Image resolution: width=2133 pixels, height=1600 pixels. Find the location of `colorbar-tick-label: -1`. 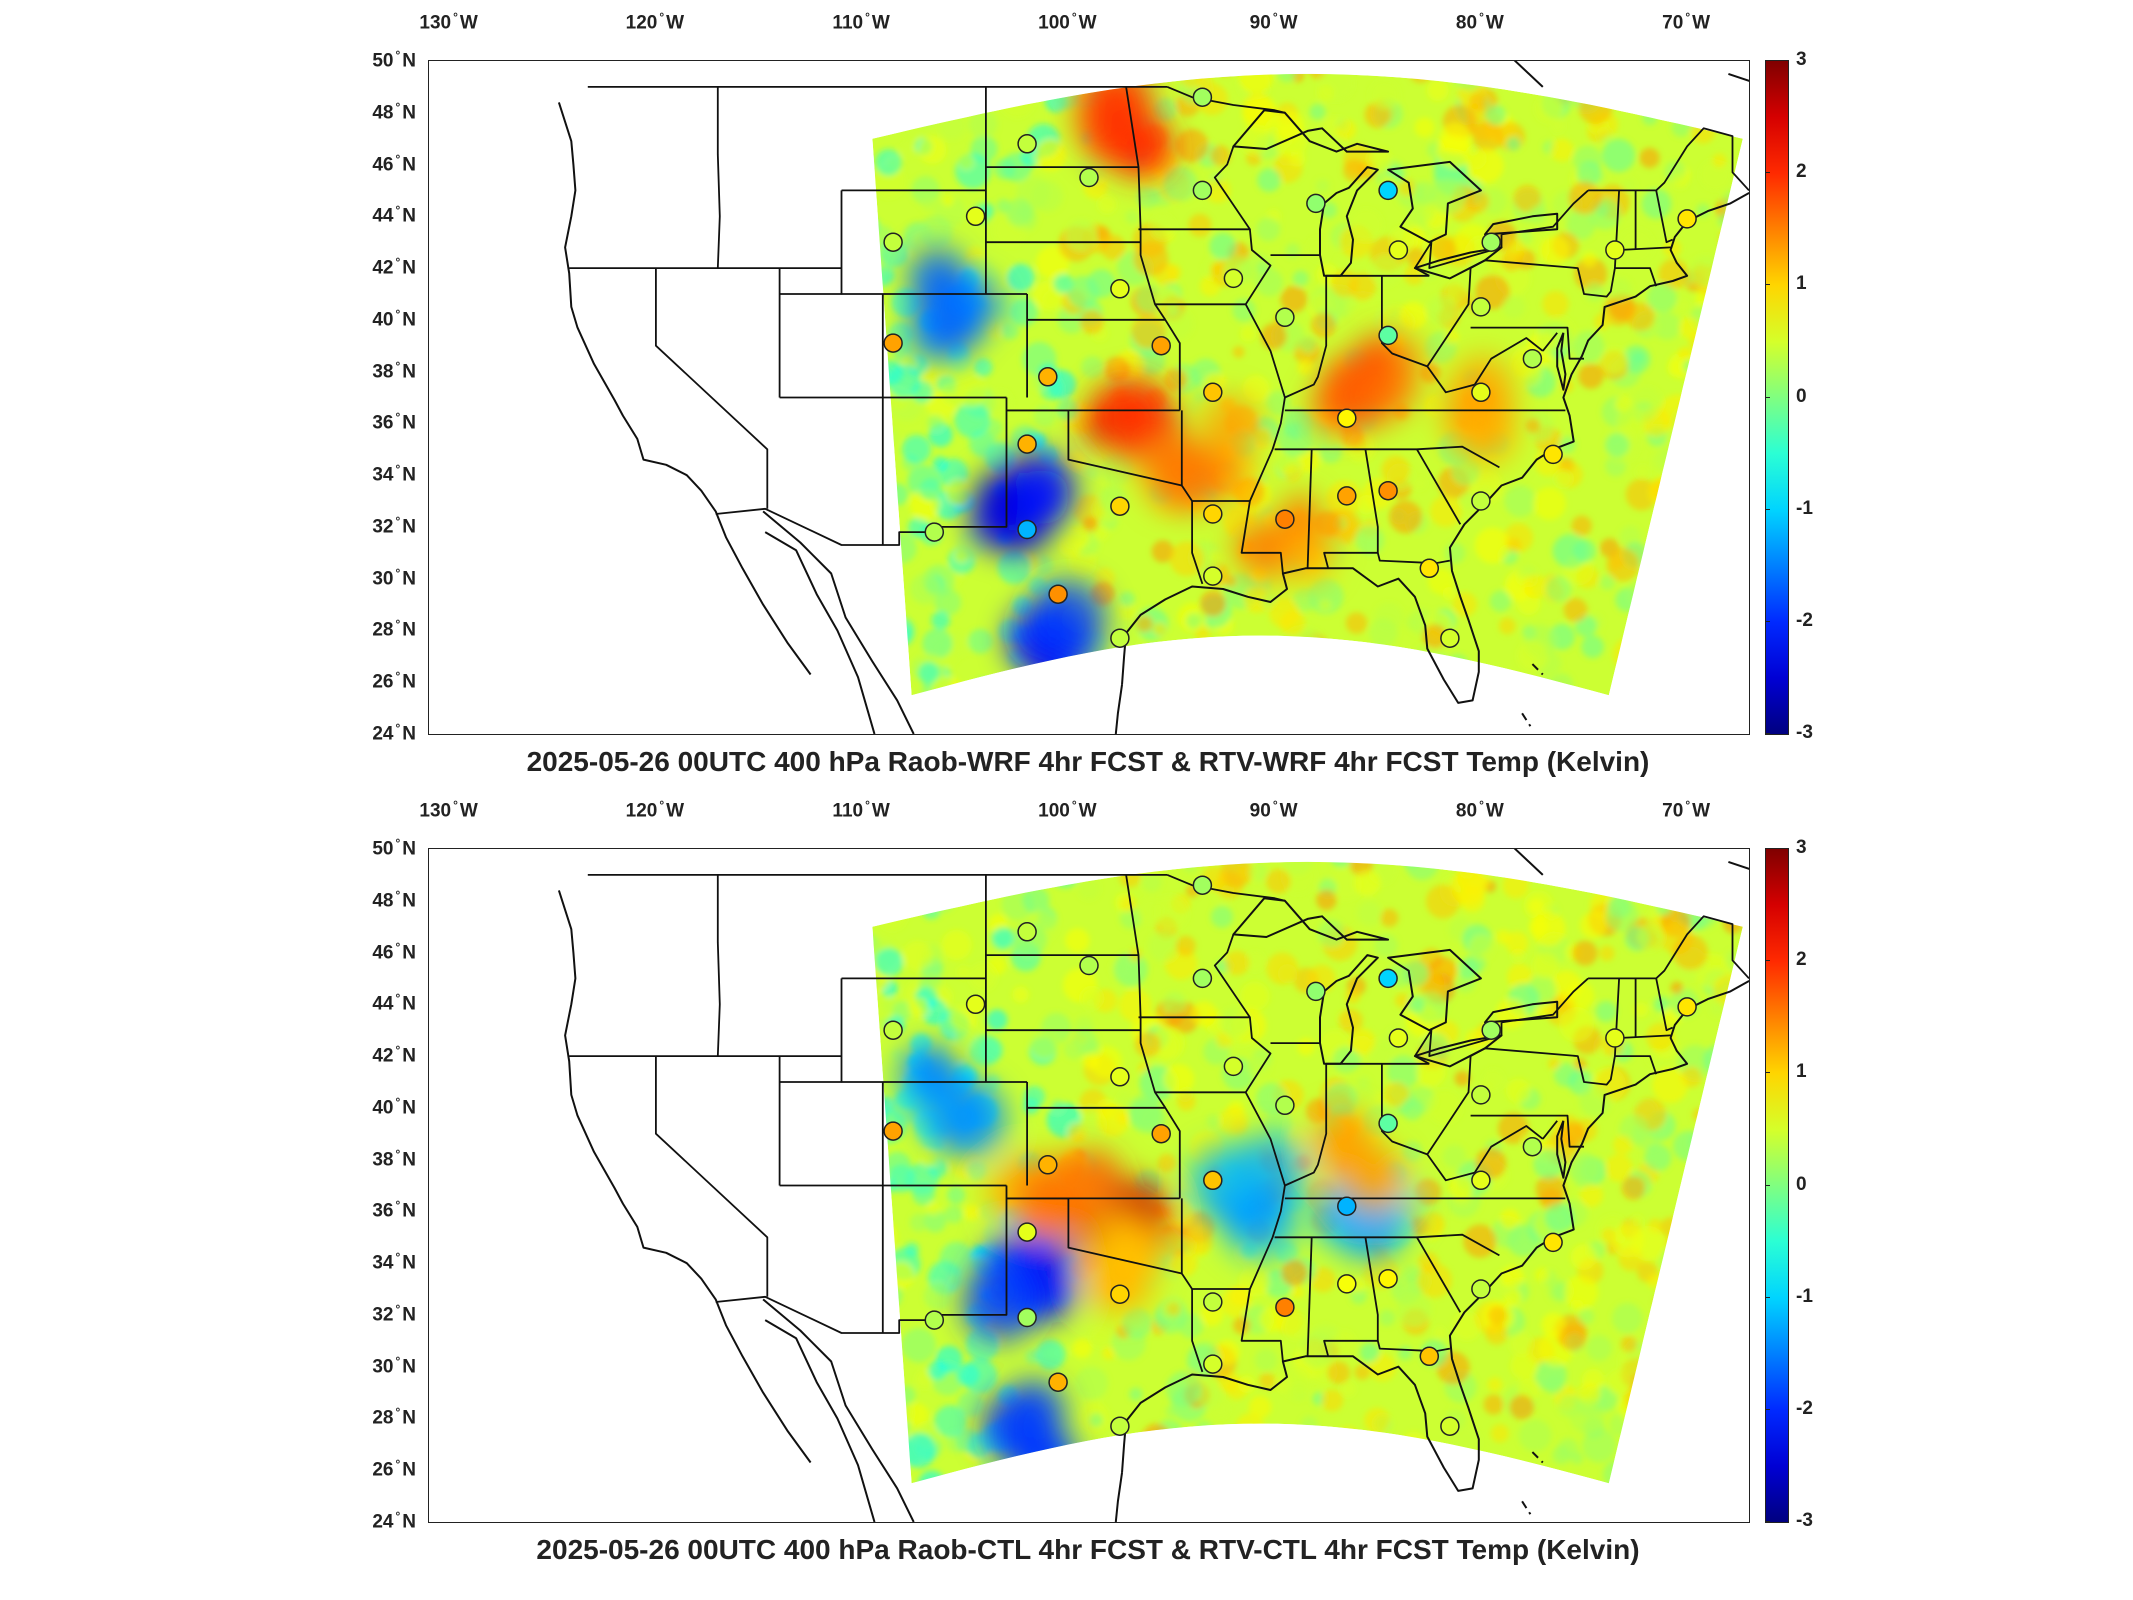

colorbar-tick-label: -1 is located at coordinates (1804, 508).